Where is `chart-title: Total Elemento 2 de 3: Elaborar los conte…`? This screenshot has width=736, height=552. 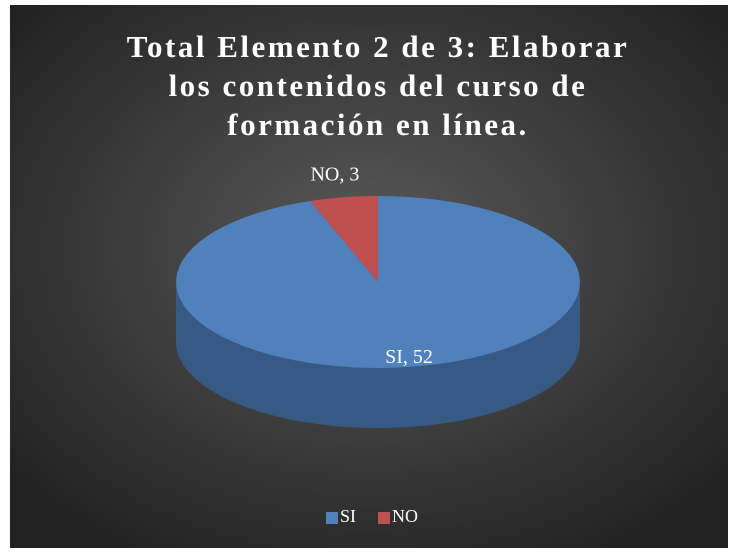
chart-title: Total Elemento 2 de 3: Elaborar los conte… is located at coordinates (378, 85).